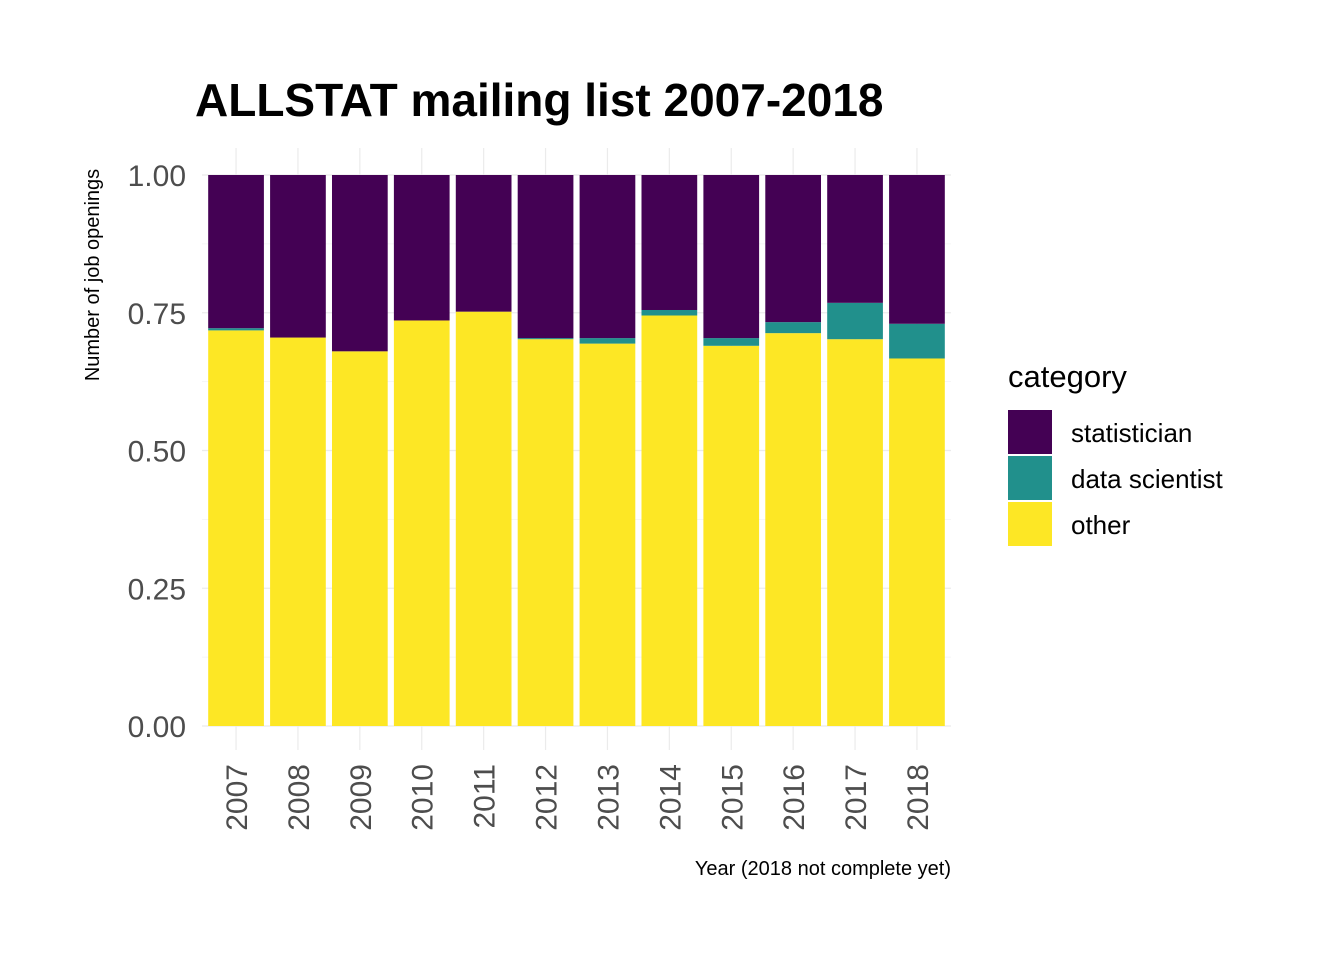 The height and width of the screenshot is (960, 1344). What do you see at coordinates (823, 869) in the screenshot?
I see `x-axis-title: Year (2018 not complete yet)` at bounding box center [823, 869].